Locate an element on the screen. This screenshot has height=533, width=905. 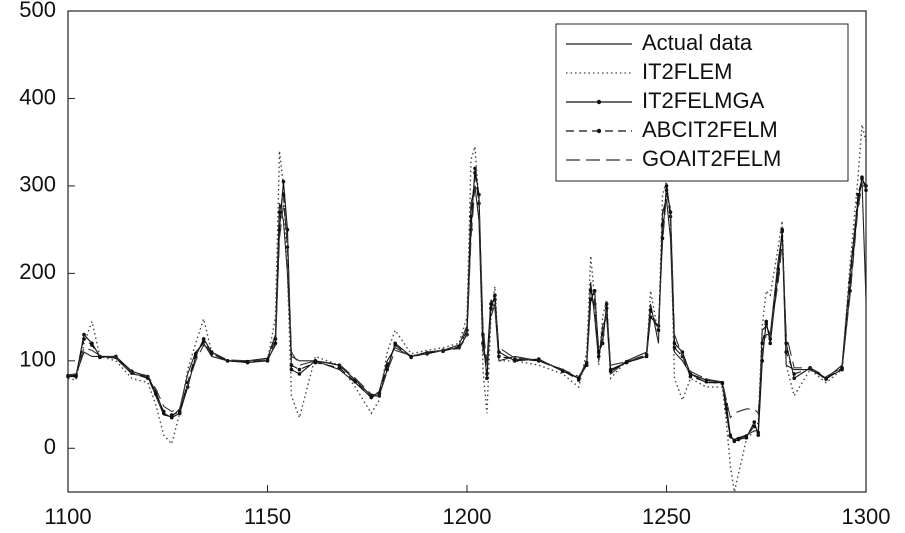
legend-marker is located at coordinates (599, 131).